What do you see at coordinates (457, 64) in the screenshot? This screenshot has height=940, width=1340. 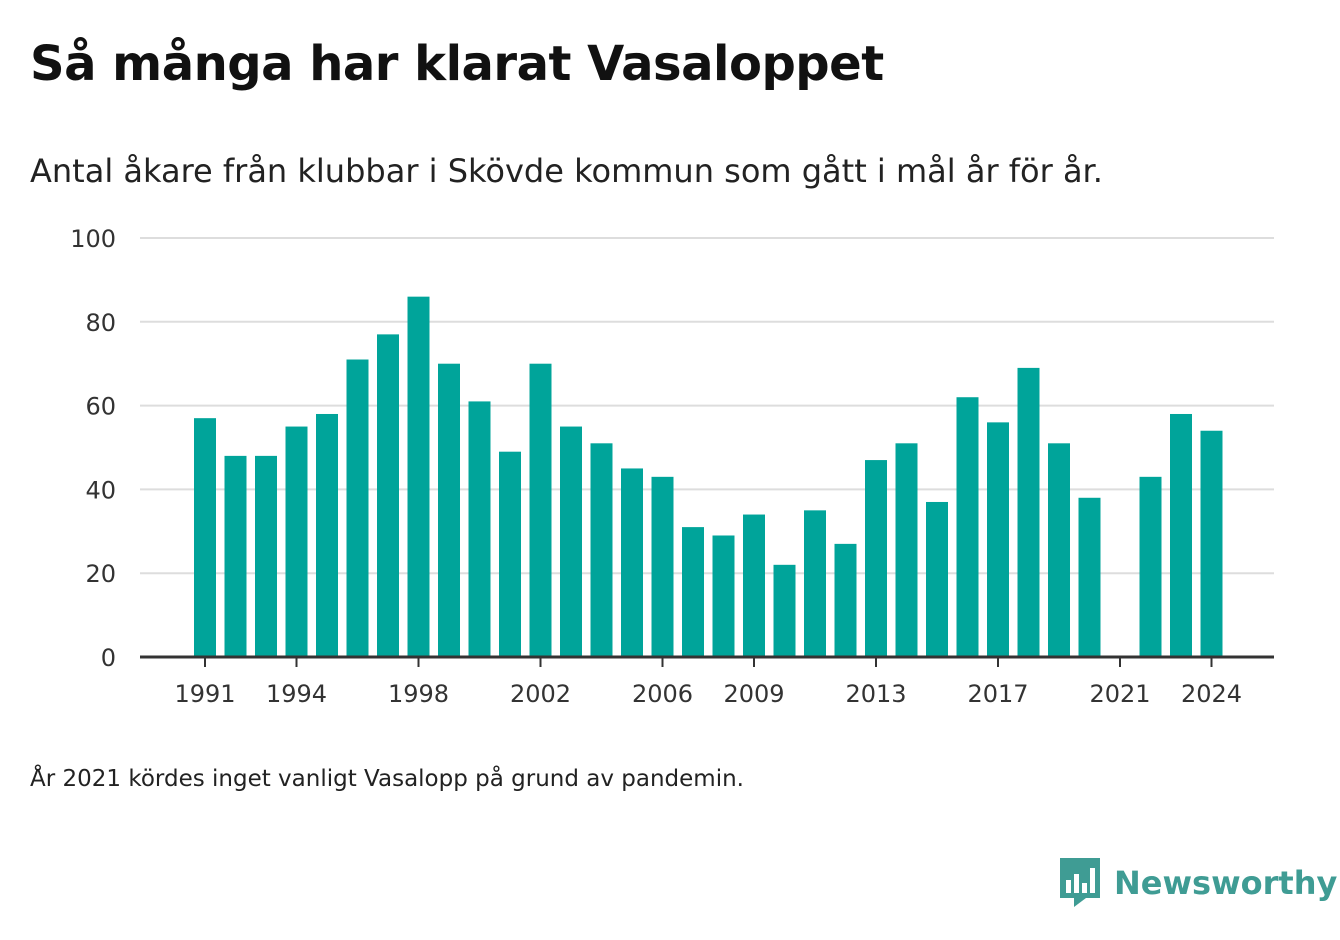 I see `chart-title: Så många har klarat Vasaloppet` at bounding box center [457, 64].